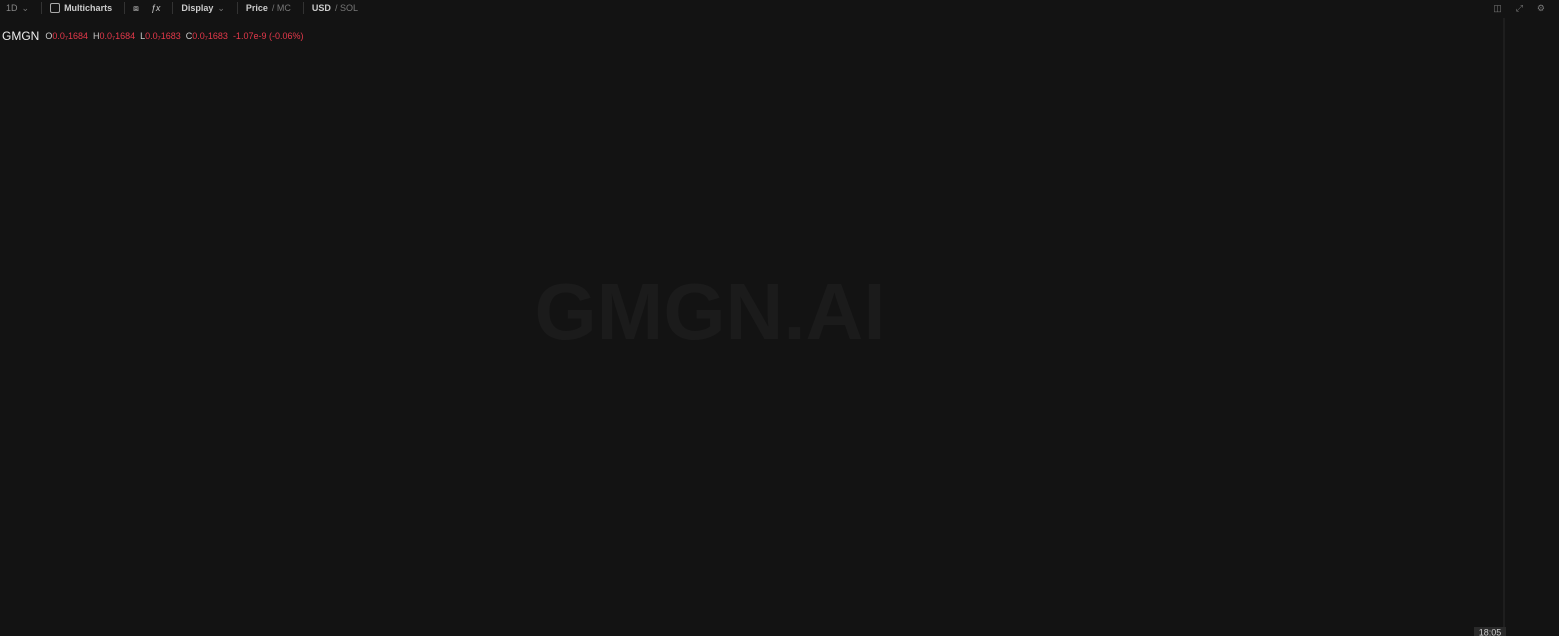  What do you see at coordinates (1519, 7) in the screenshot?
I see `fullscreen-icon: ⤢` at bounding box center [1519, 7].